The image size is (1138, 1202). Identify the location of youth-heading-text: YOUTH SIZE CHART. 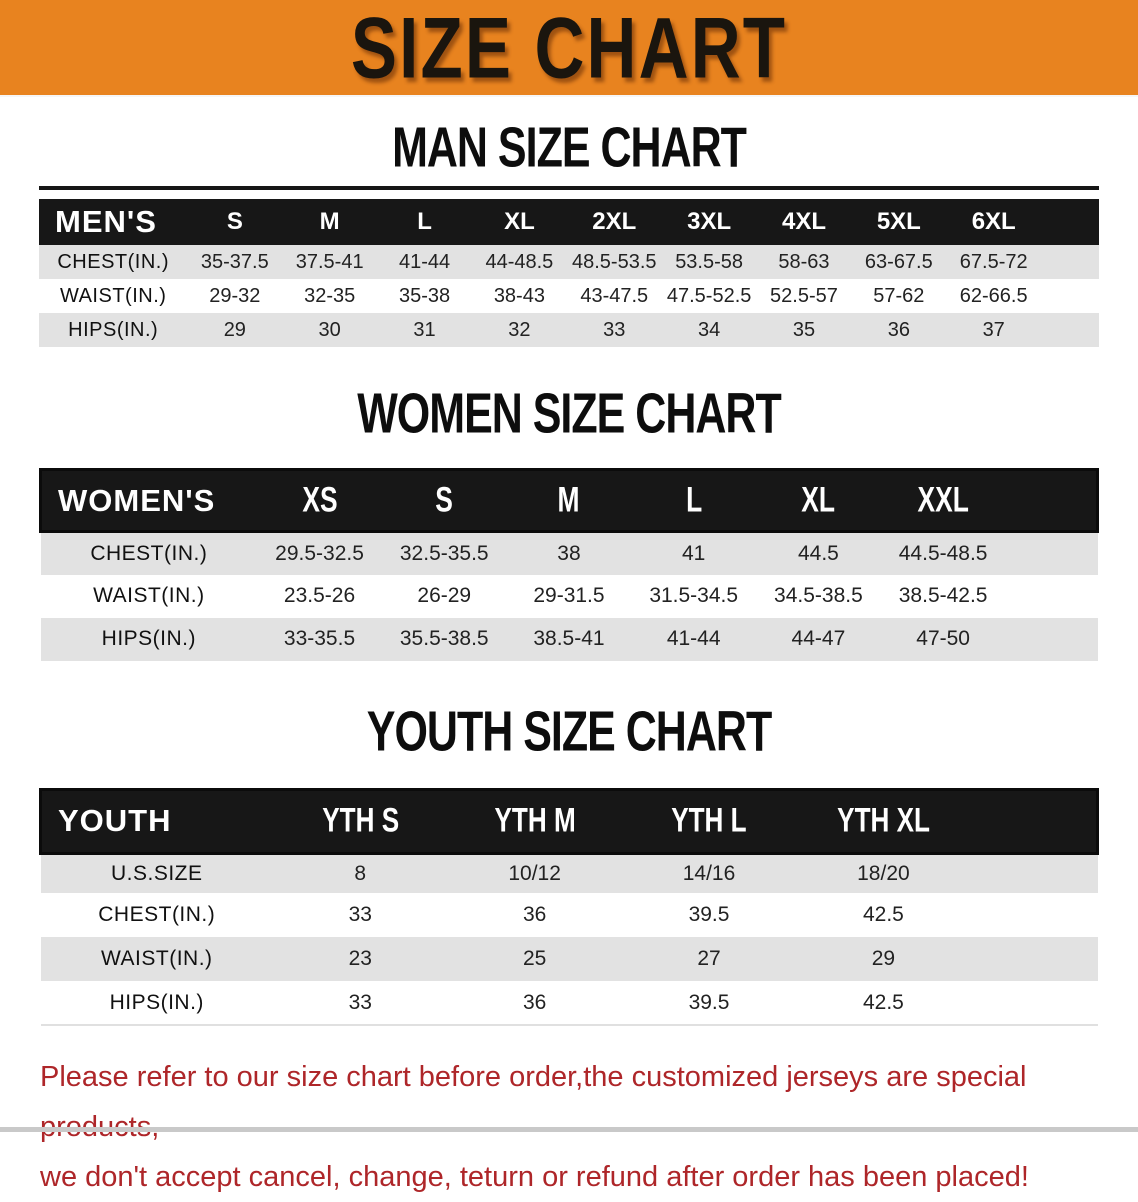
(569, 731).